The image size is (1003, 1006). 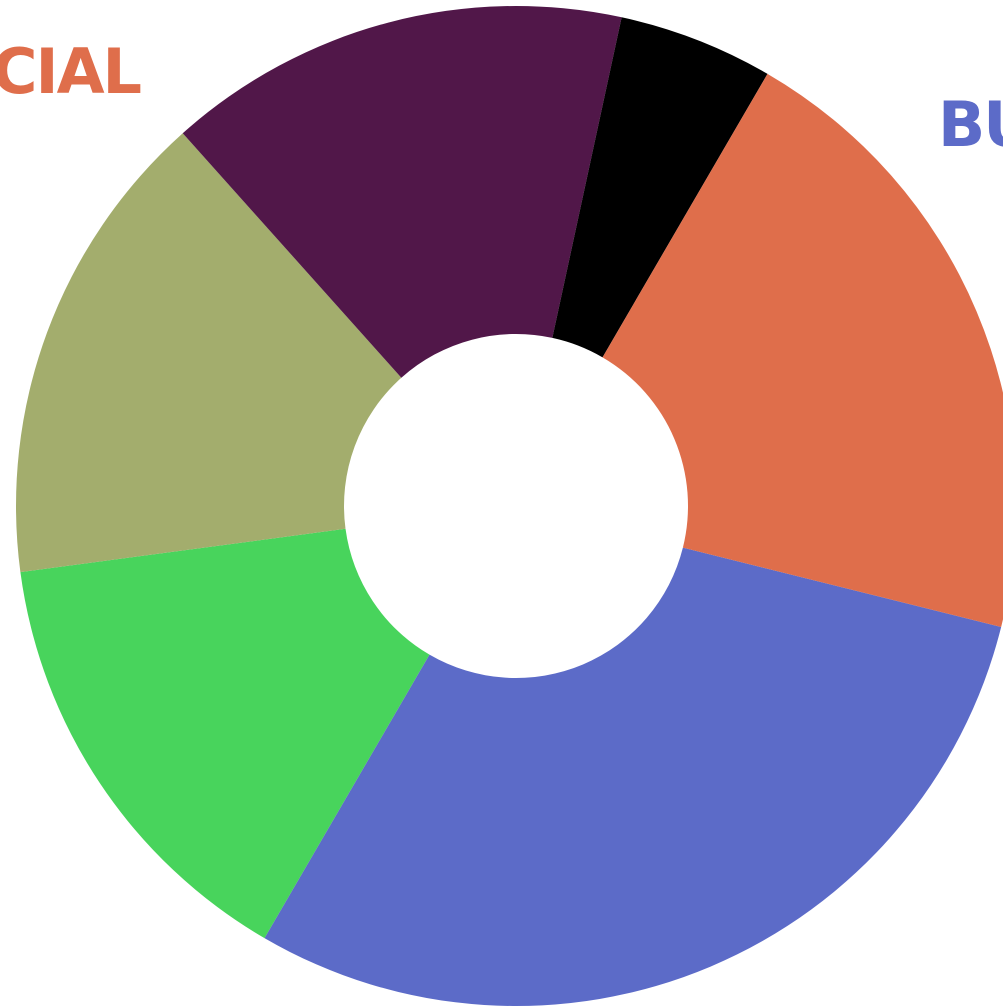 What do you see at coordinates (70, 71) in the screenshot?
I see `slice-label-6: CIAL` at bounding box center [70, 71].